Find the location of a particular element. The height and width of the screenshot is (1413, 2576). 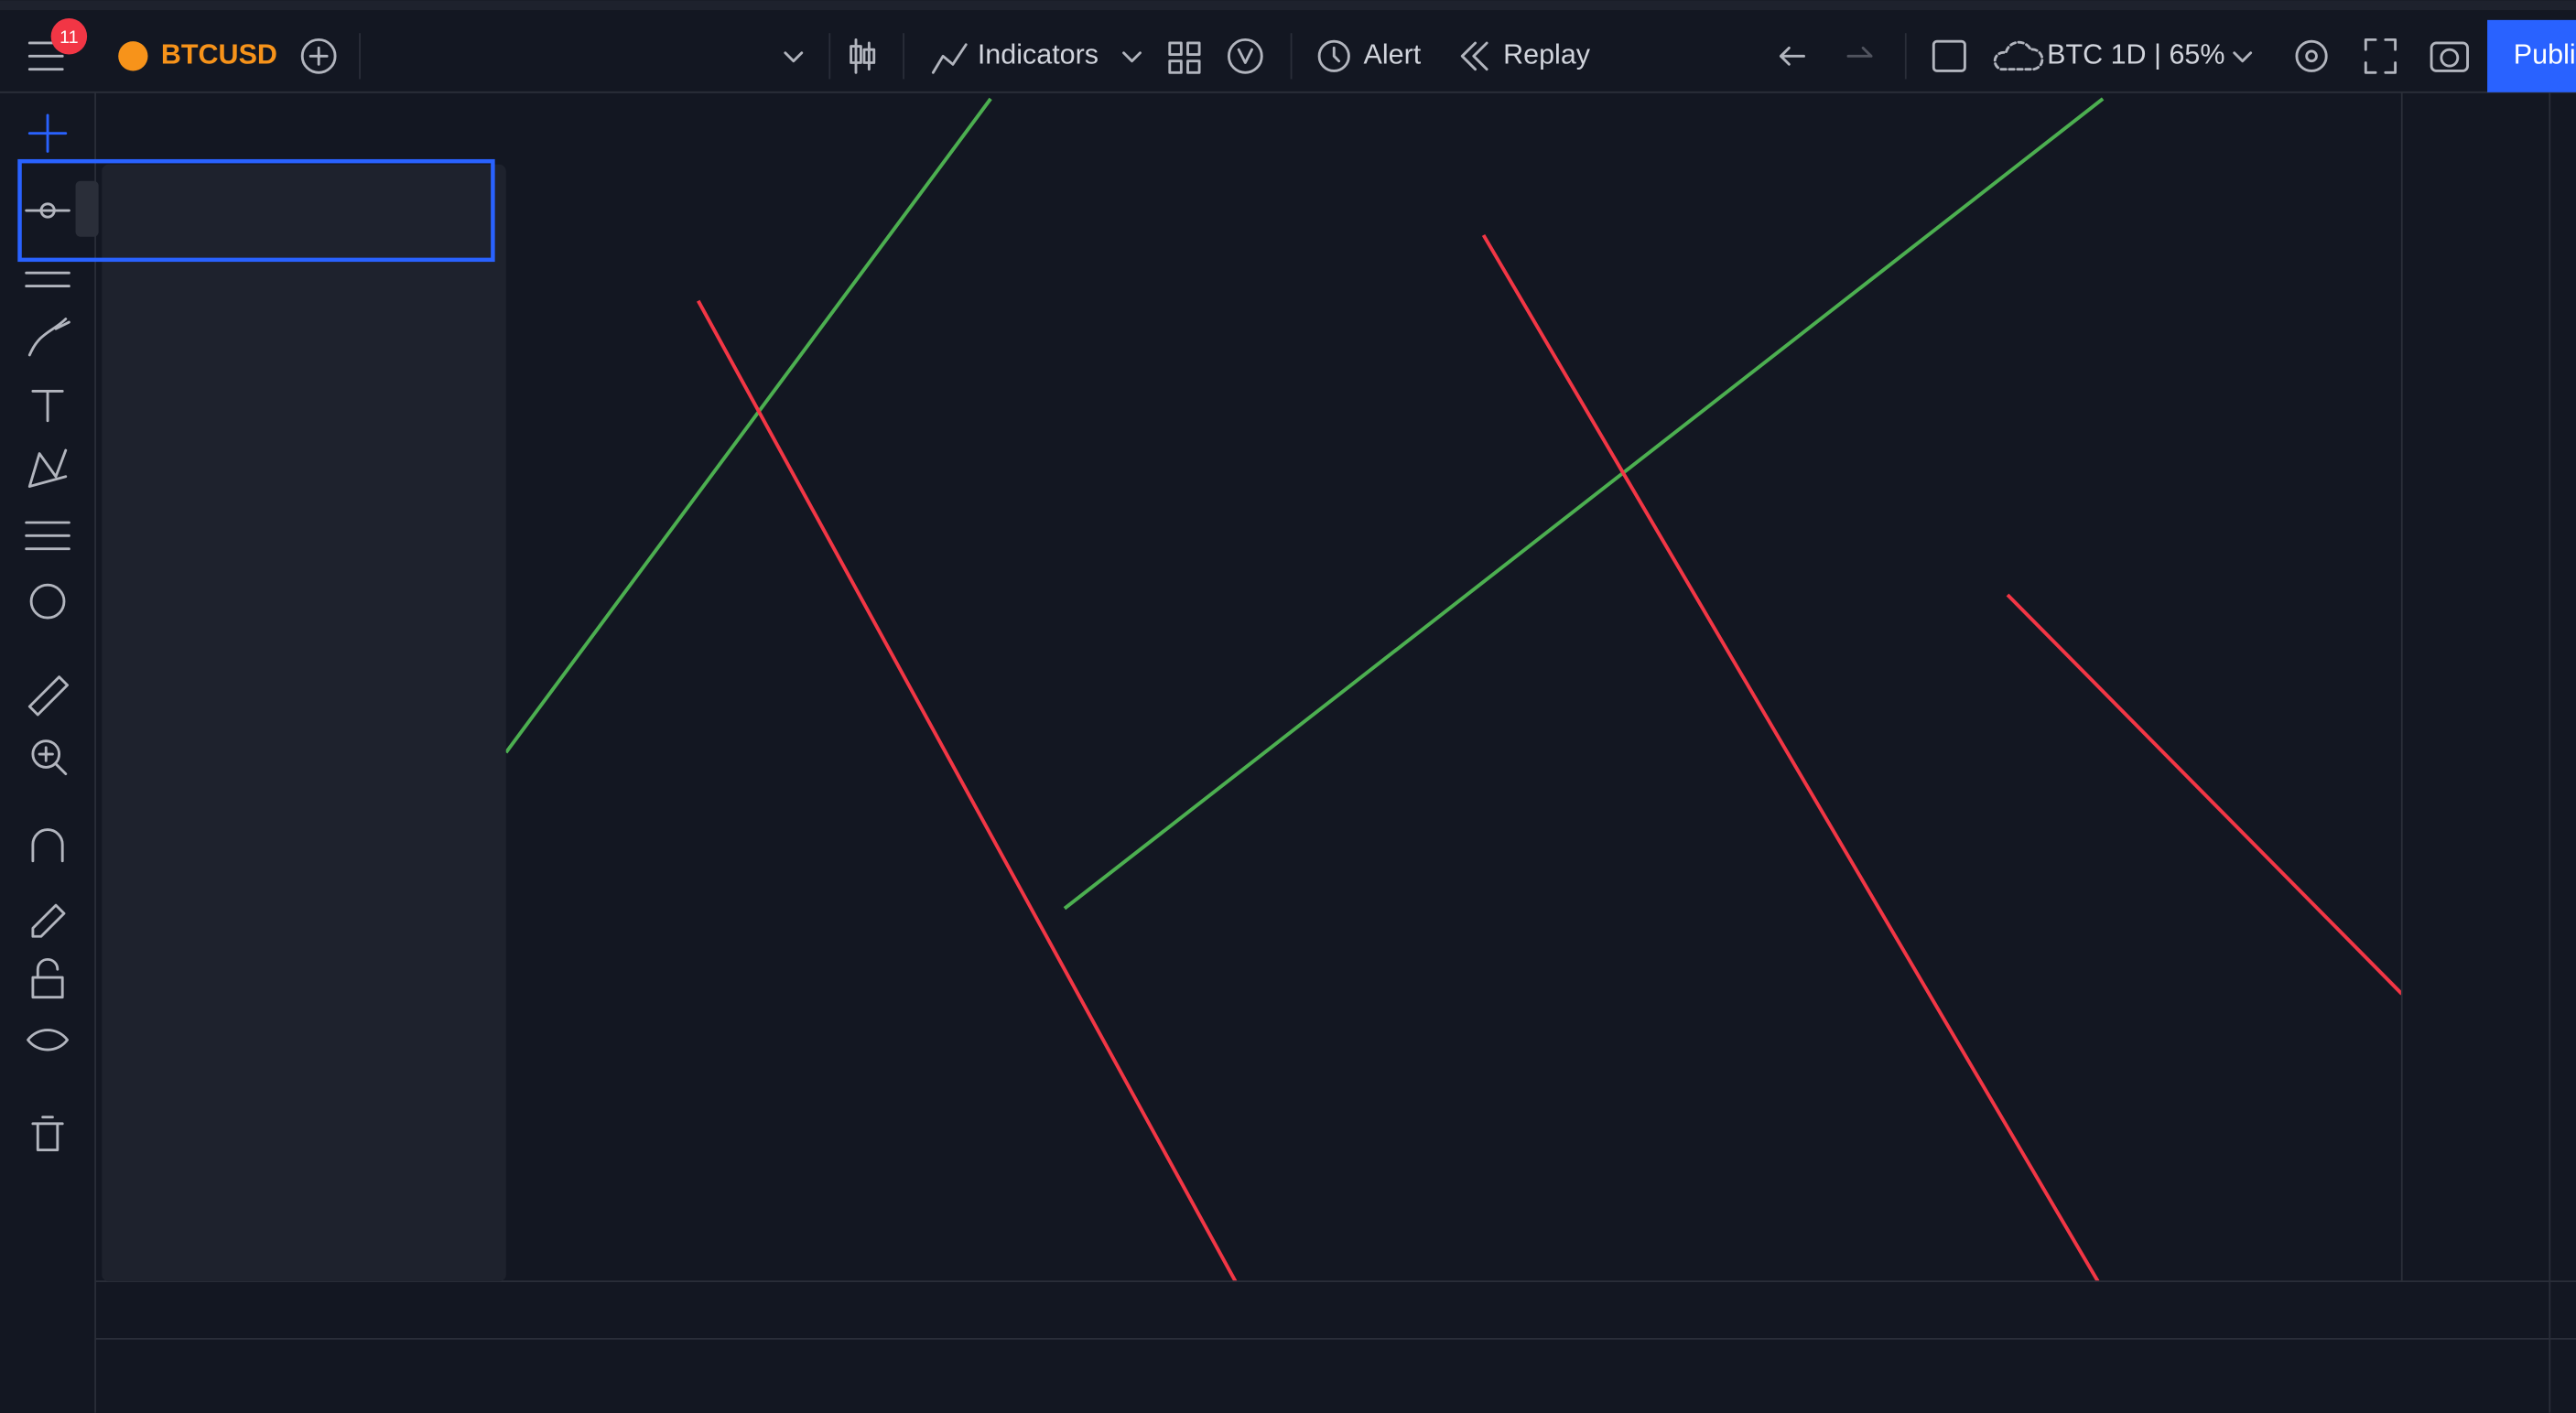

chart-type is located at coordinates (863, 56).